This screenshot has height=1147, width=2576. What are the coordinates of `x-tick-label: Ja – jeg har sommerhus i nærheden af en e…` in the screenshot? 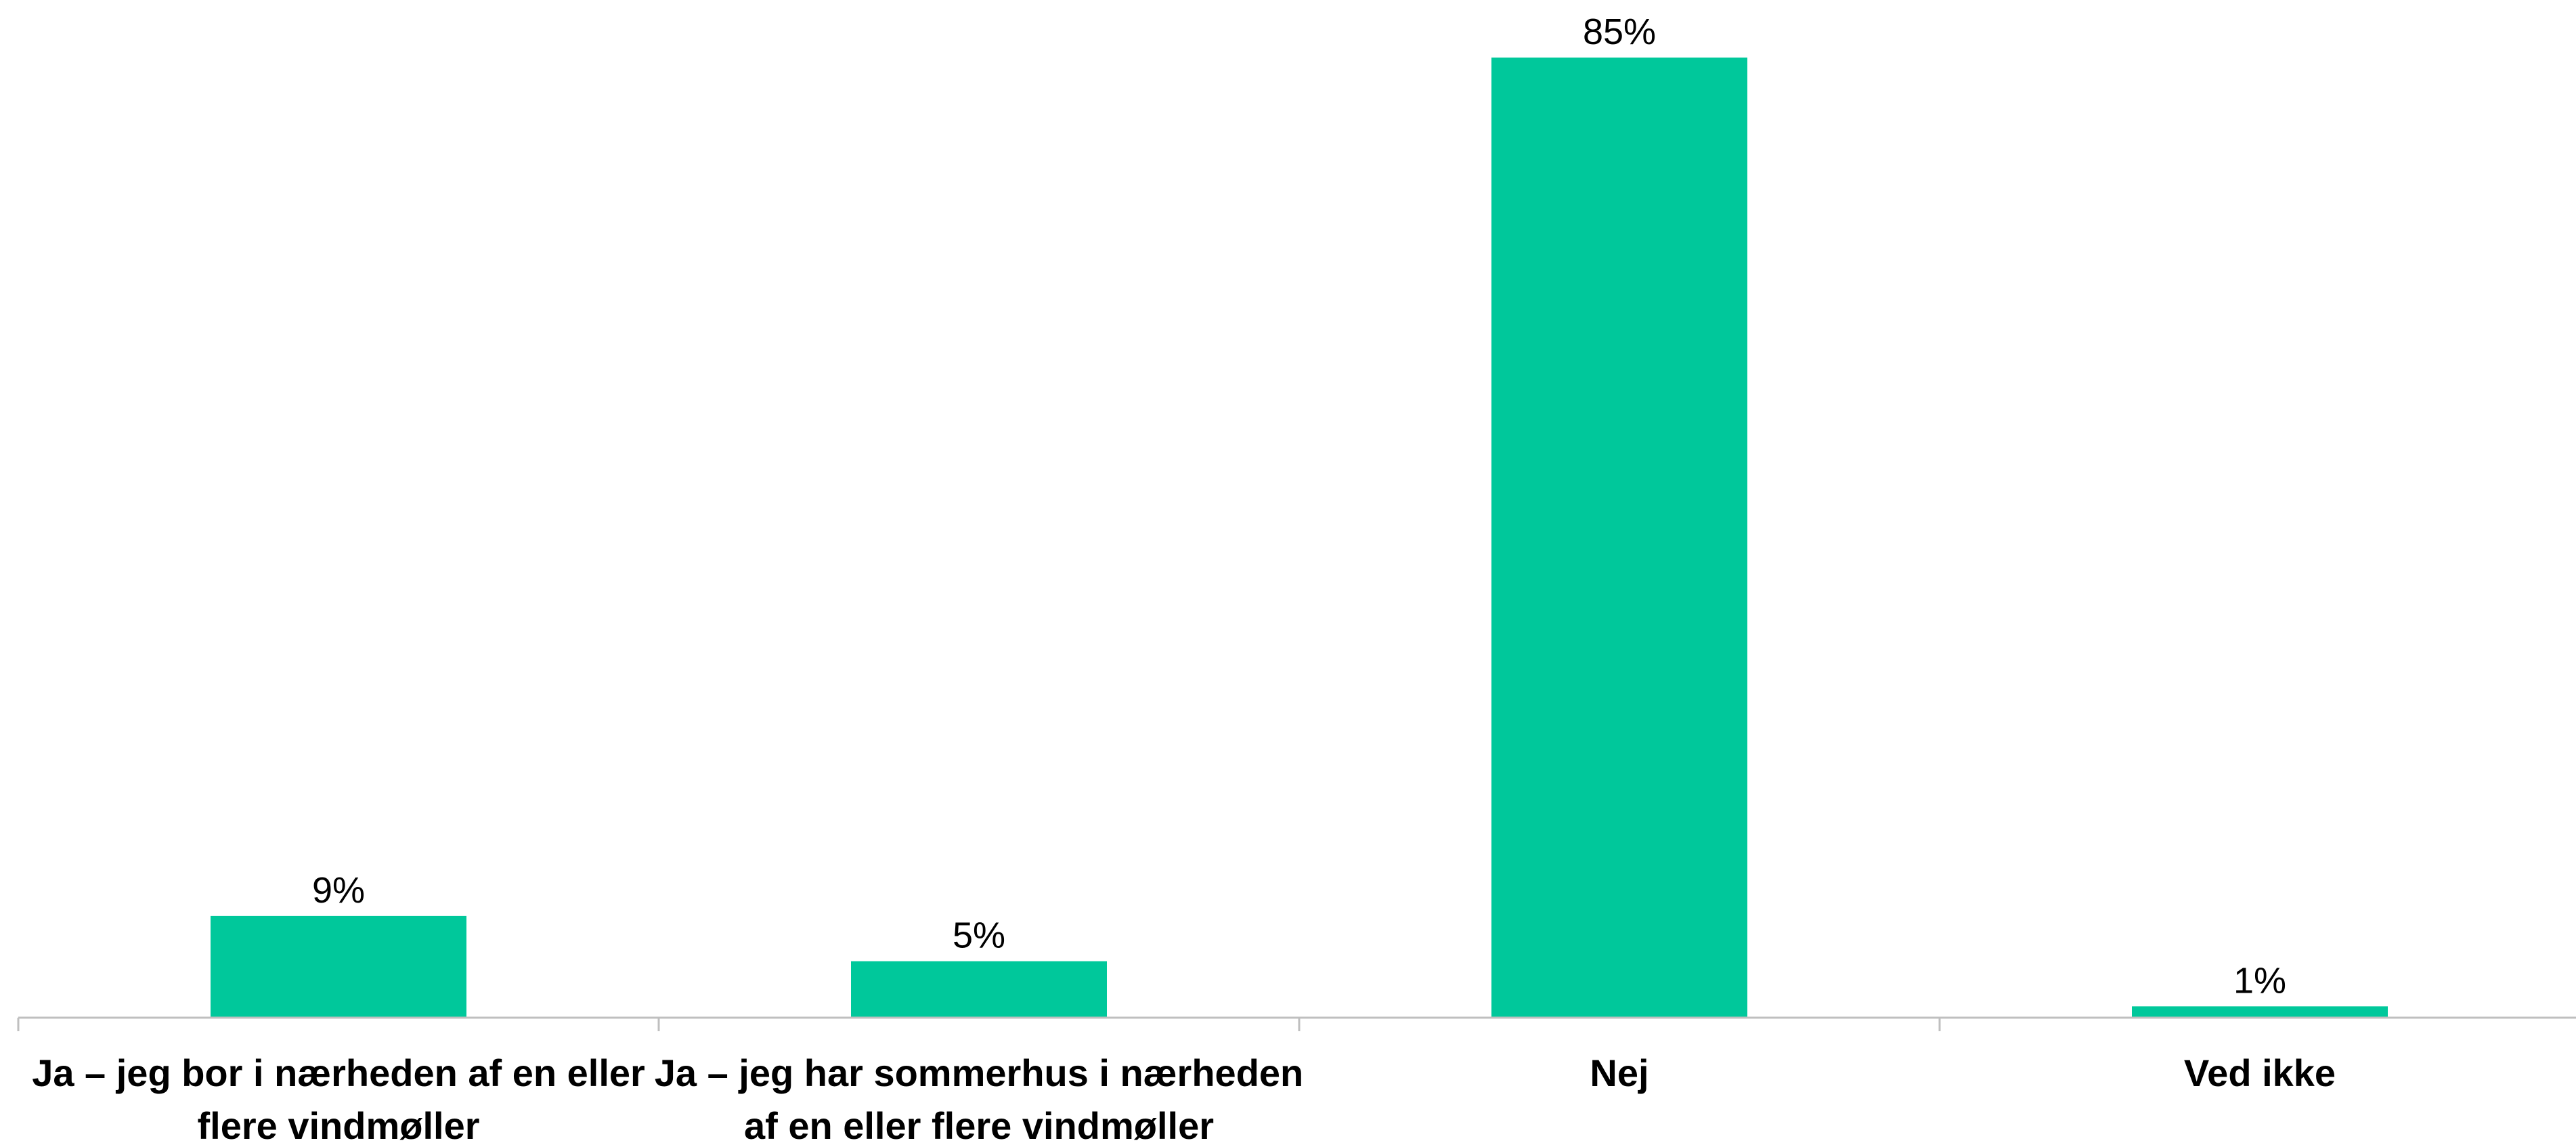 It's located at (979, 1099).